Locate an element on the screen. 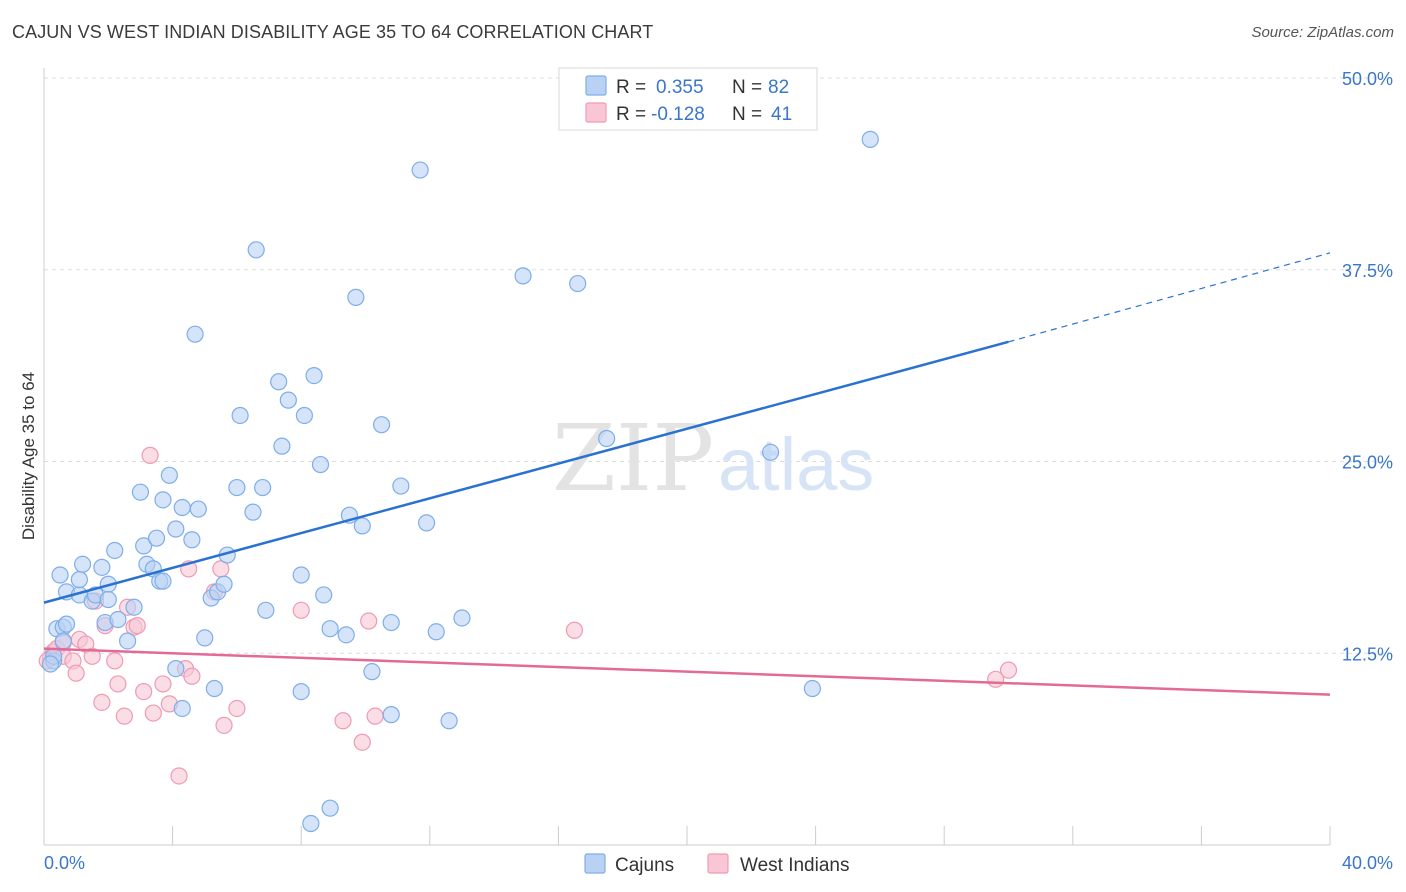  stats-n-label-west-indians: N = is located at coordinates (747, 114).